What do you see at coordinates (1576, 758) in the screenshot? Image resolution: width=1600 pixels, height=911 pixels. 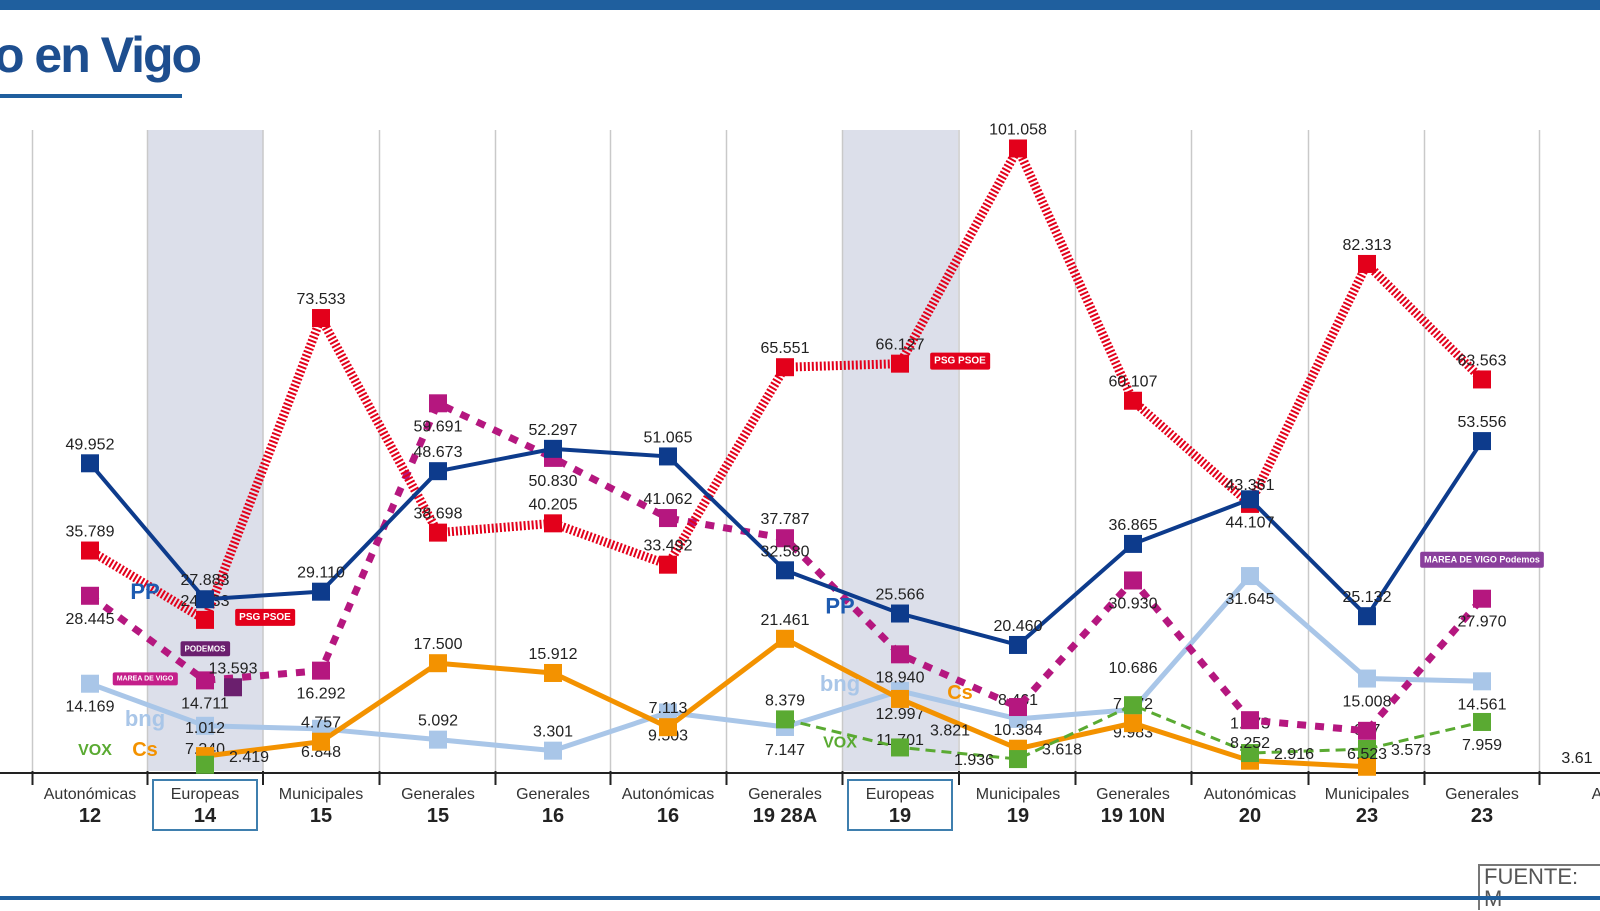 I see `data-label-vox: 3.61` at bounding box center [1576, 758].